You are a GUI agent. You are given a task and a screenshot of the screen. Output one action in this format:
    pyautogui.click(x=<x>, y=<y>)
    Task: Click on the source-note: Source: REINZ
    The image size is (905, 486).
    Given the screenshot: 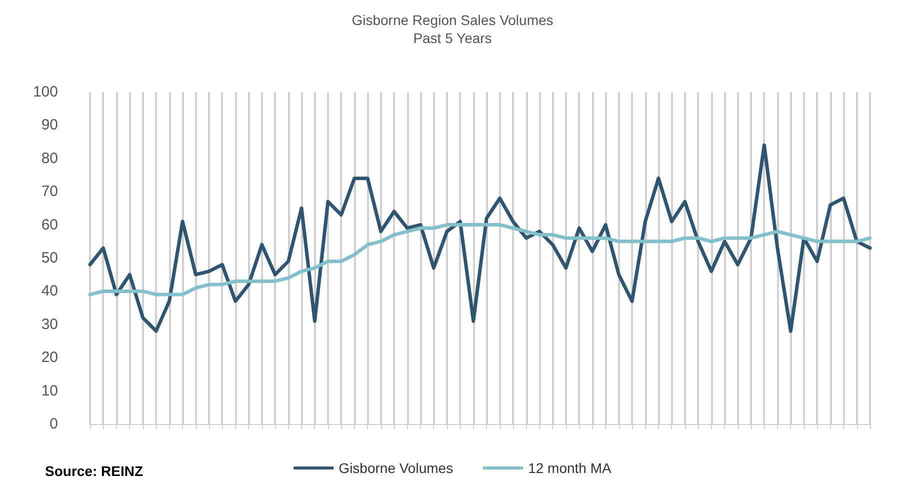 What is the action you would take?
    pyautogui.click(x=94, y=471)
    